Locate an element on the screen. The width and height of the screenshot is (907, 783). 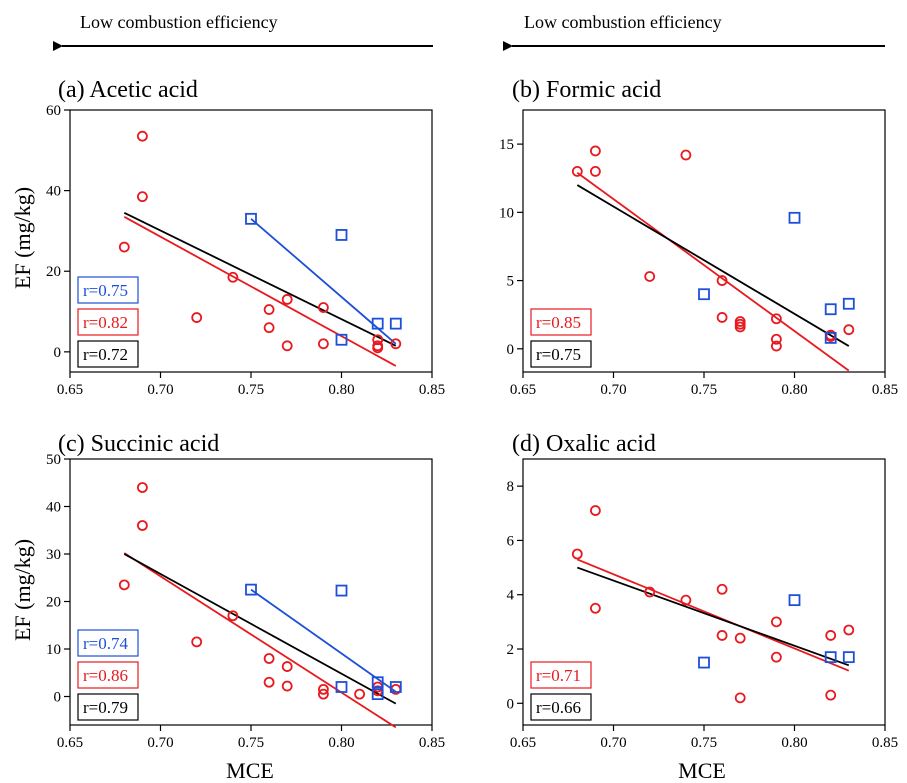
panel-d-title: (d) Oxalic acid is located at coordinates (584, 444).